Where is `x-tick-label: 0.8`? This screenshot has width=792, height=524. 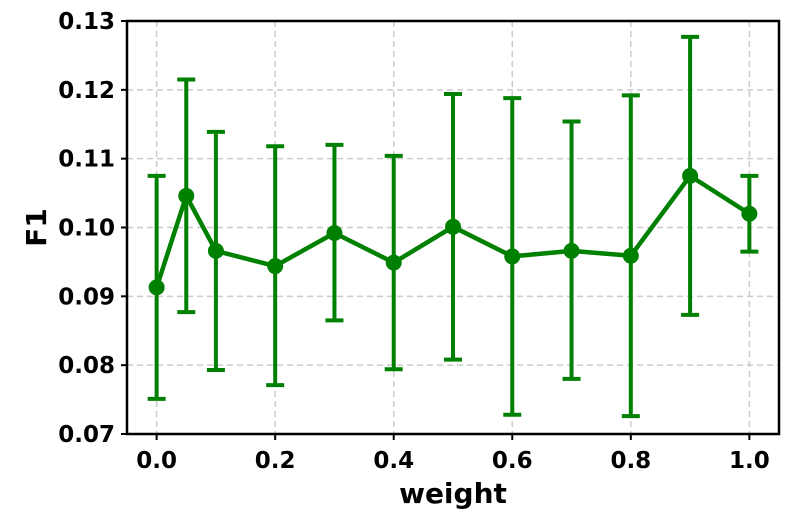
x-tick-label: 0.8 is located at coordinates (630, 461).